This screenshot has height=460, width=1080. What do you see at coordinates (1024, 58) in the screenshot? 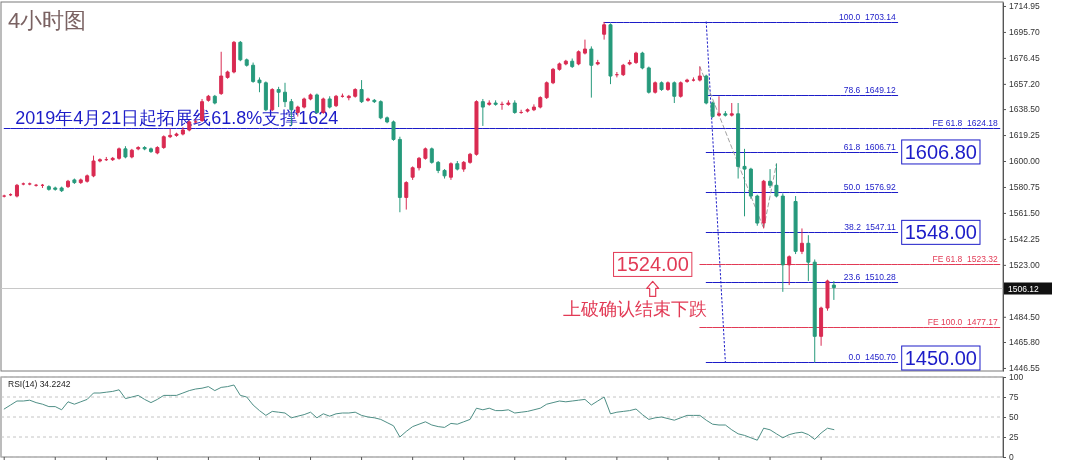
I see `y-tick-label: 1676.45` at bounding box center [1024, 58].